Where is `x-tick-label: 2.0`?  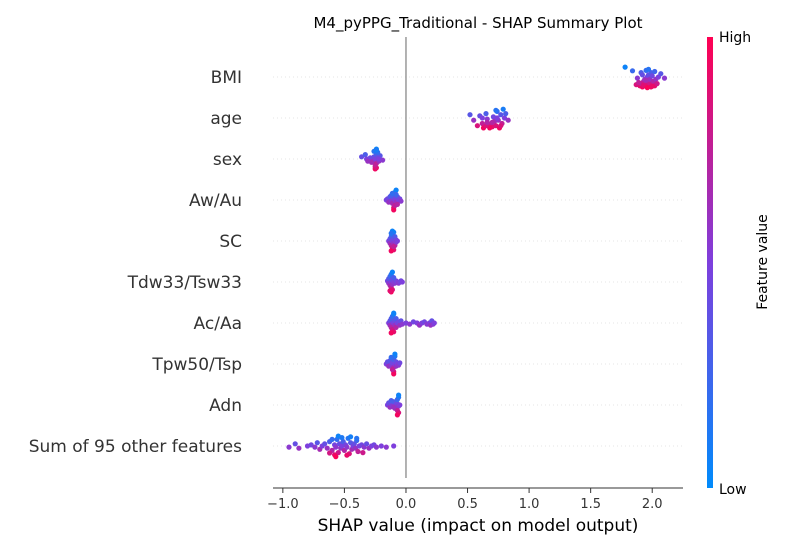 x-tick-label: 2.0 is located at coordinates (652, 504).